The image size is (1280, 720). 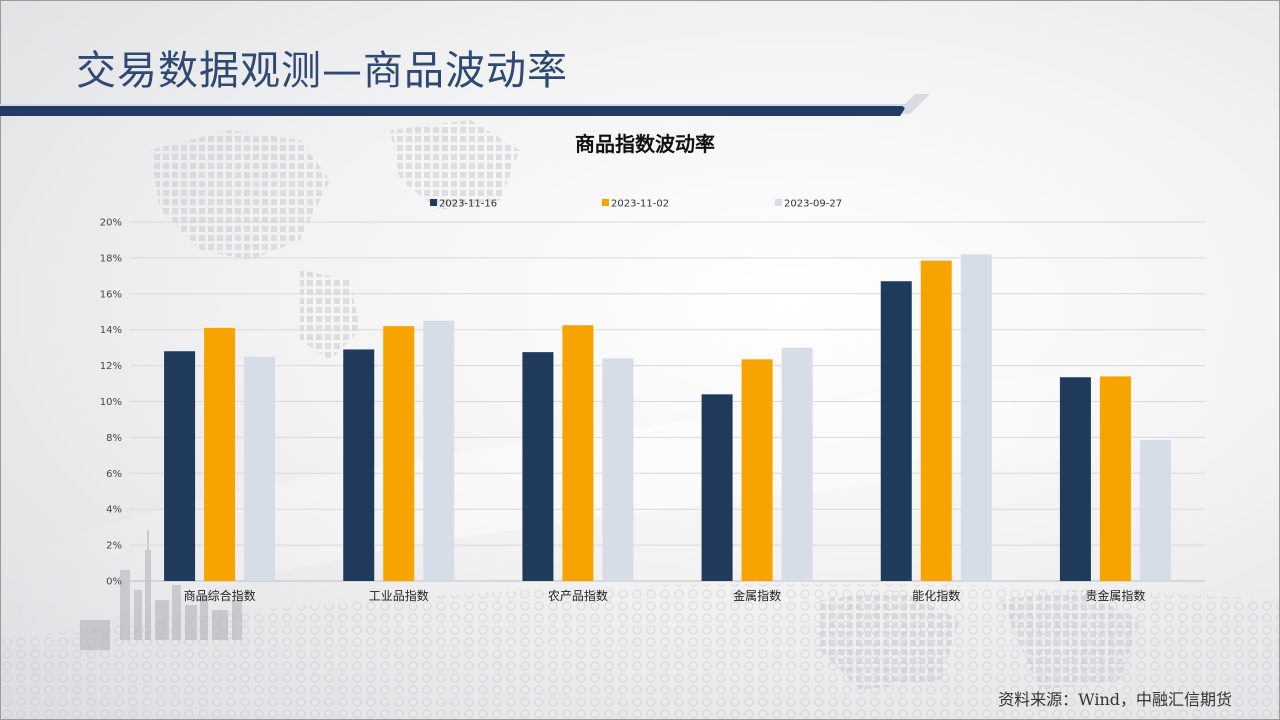 What do you see at coordinates (1115, 699) in the screenshot?
I see `data-source-note: 资料来源：Wind，中融汇信期货` at bounding box center [1115, 699].